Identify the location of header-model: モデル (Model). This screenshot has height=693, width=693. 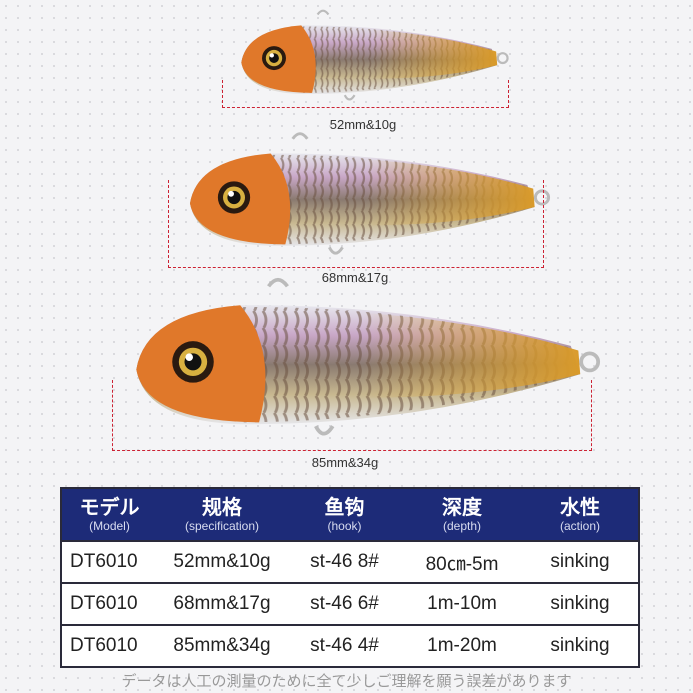
(109, 514).